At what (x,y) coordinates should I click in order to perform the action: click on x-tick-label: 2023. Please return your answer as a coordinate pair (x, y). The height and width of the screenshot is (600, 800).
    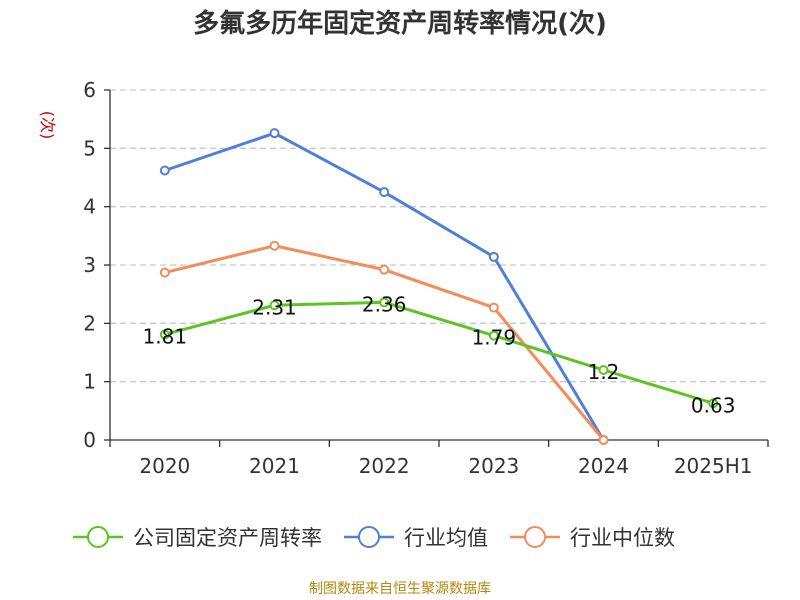
    Looking at the image, I should click on (493, 466).